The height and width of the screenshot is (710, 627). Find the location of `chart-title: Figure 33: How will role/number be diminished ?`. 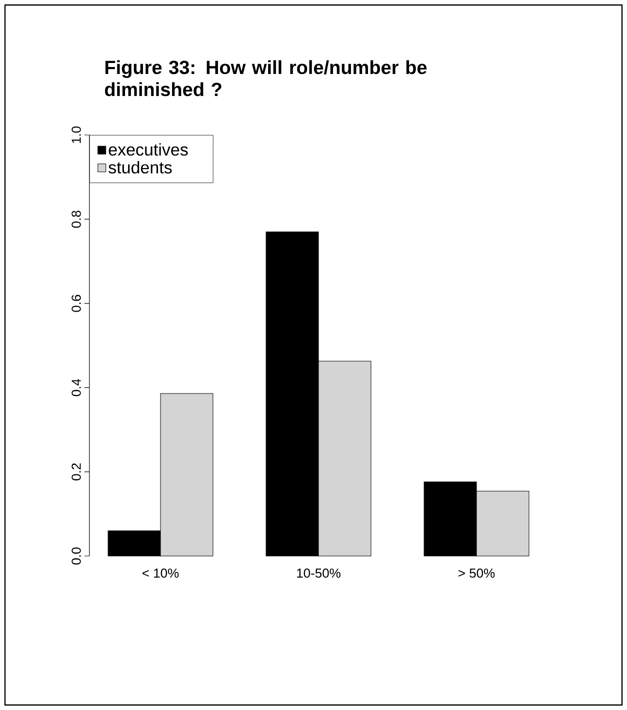

chart-title: Figure 33: How will role/number be diminished ? is located at coordinates (265, 78).